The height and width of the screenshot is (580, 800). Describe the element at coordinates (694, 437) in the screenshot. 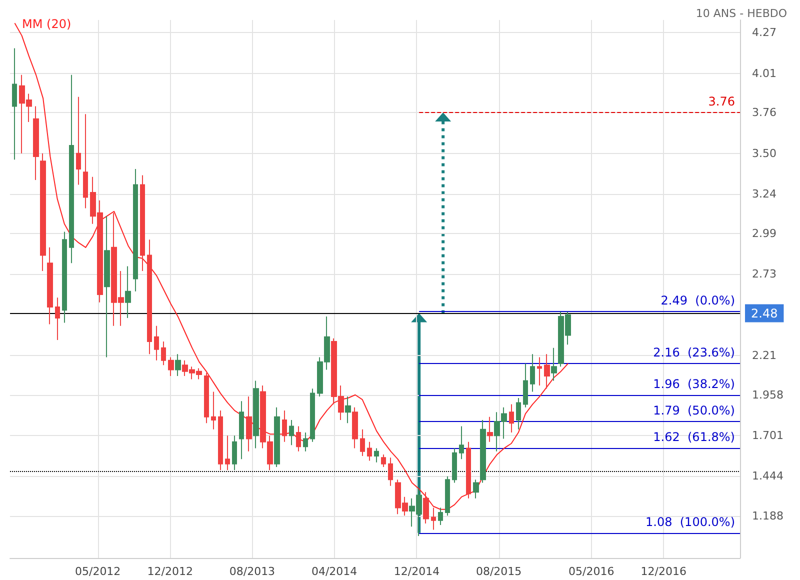

I see `ref-line-label: 1.62 (61.8%)` at that location.